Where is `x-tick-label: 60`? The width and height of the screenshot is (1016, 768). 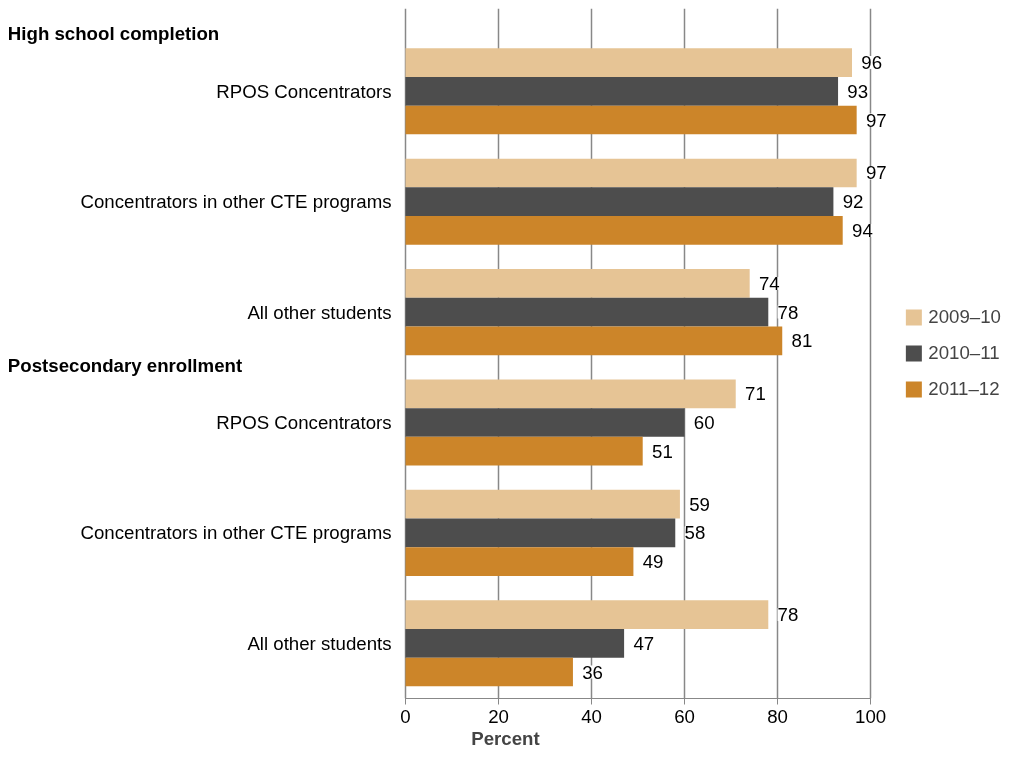 x-tick-label: 60 is located at coordinates (684, 716).